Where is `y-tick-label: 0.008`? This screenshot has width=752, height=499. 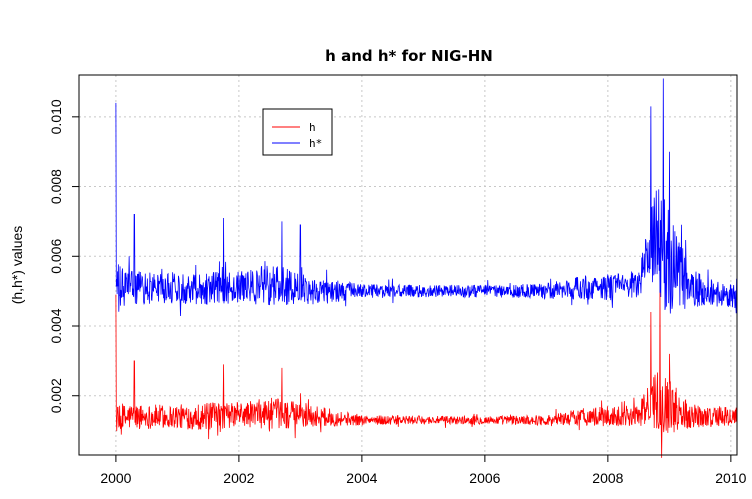
y-tick-label: 0.008 is located at coordinates (56, 186).